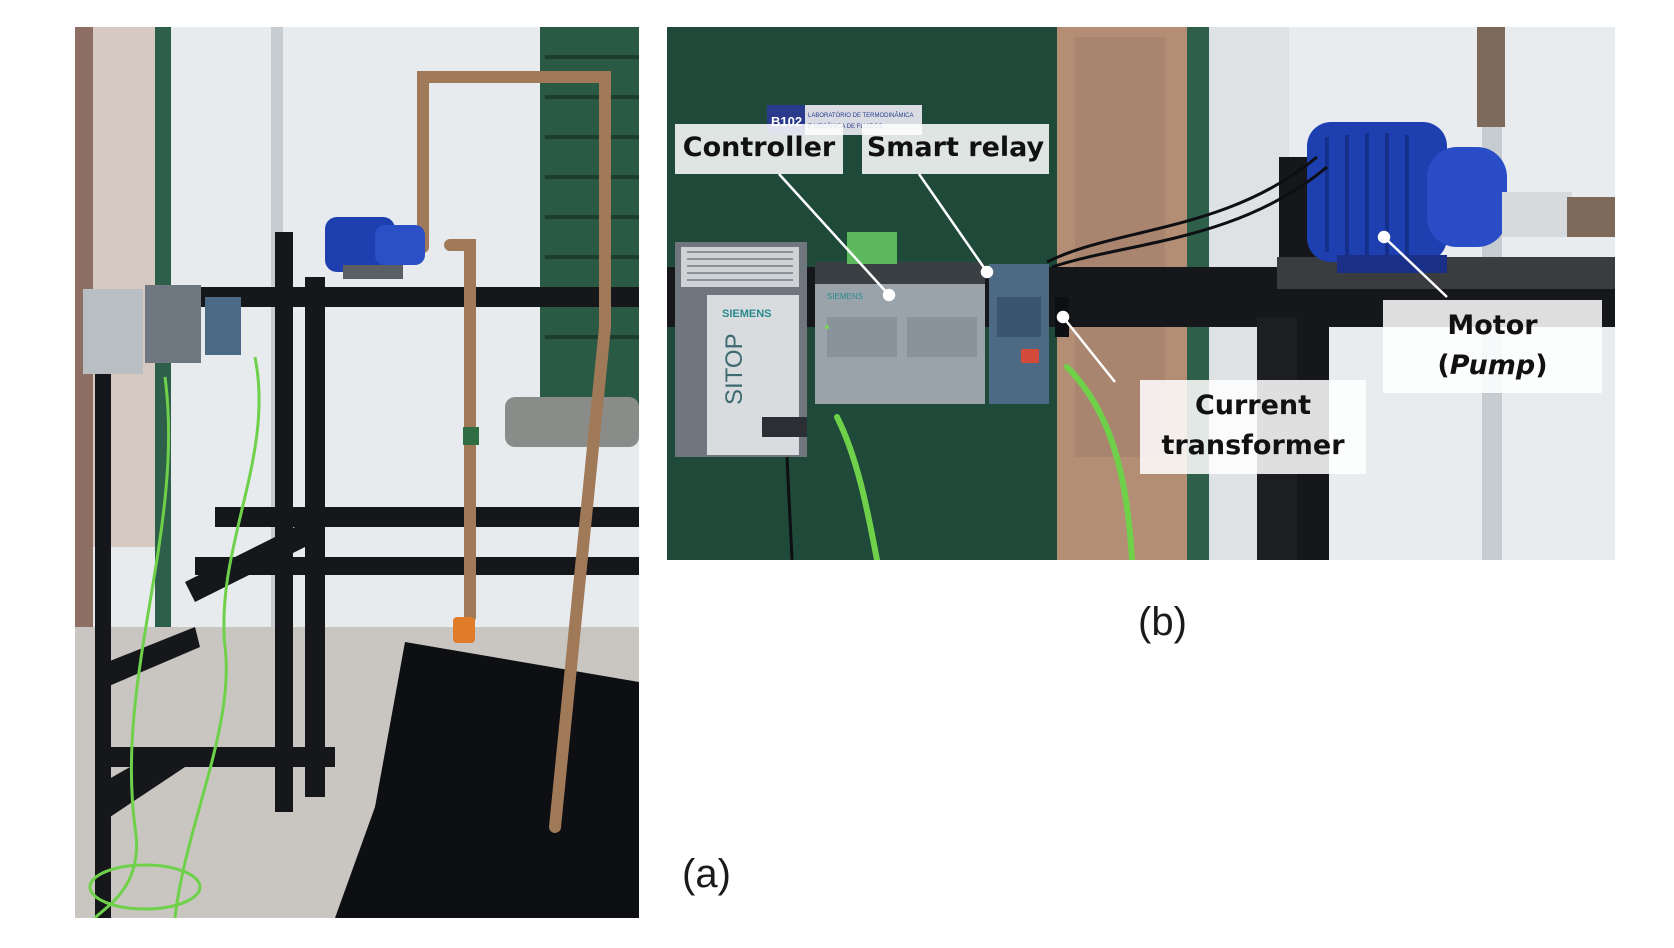 This screenshot has width=1674, height=948. What do you see at coordinates (1541, 365) in the screenshot?
I see `motor-line2-close: )` at bounding box center [1541, 365].